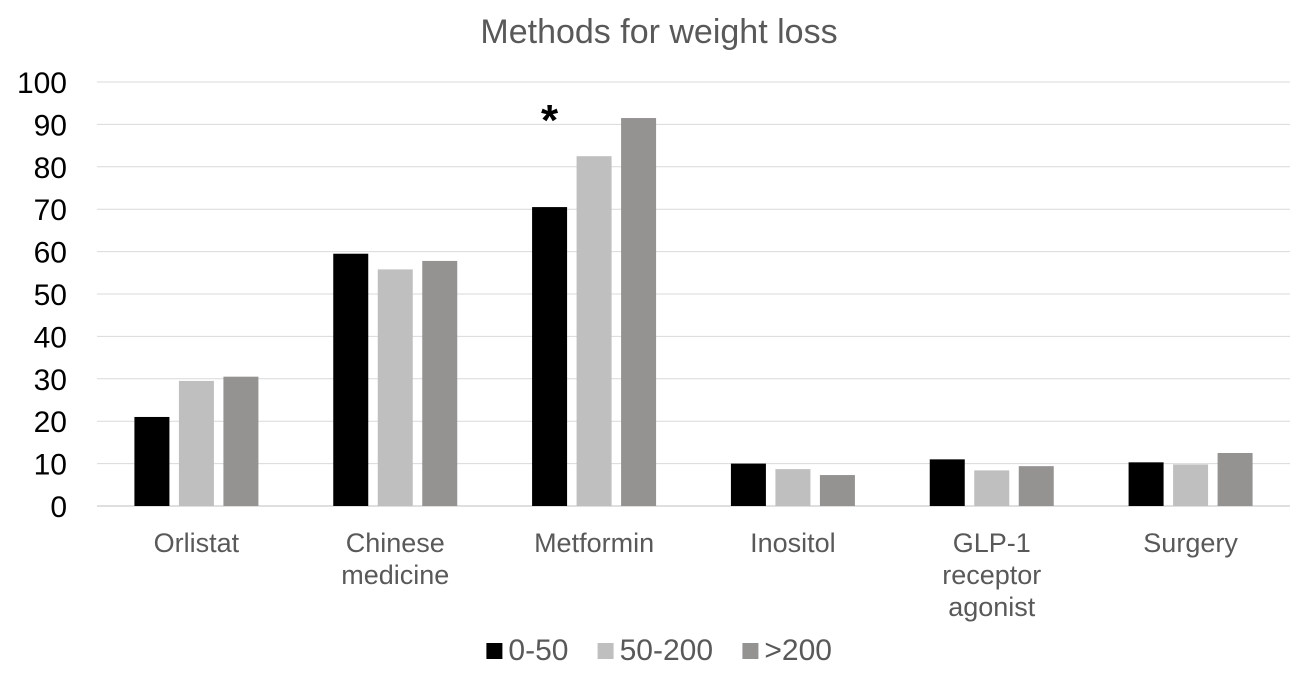  I want to click on legend: 0-50 50-200 >200, so click(659, 650).